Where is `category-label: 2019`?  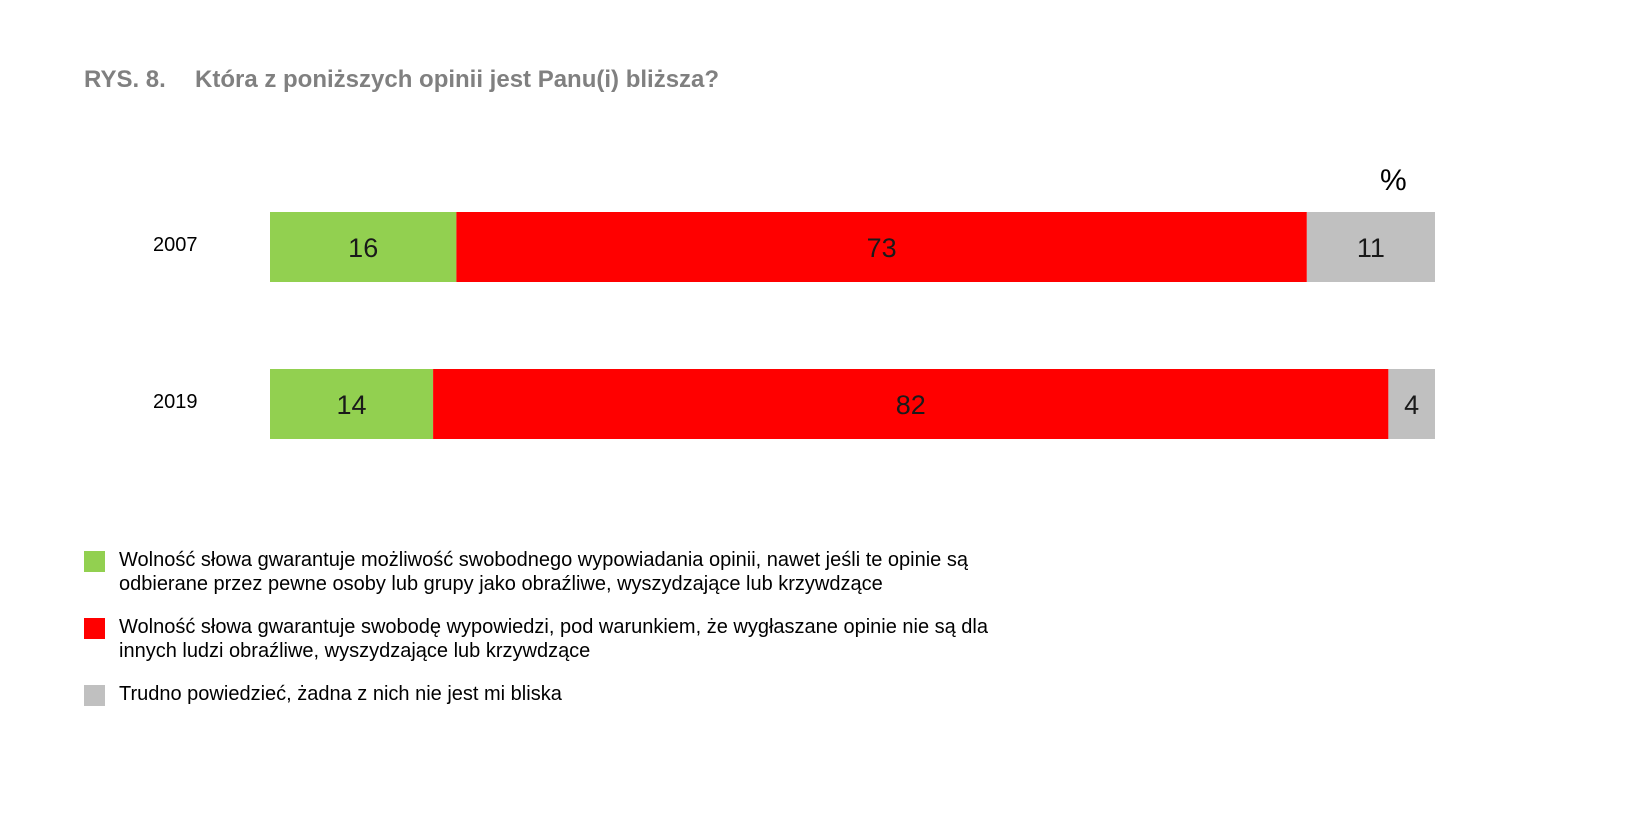
category-label: 2019 is located at coordinates (175, 402).